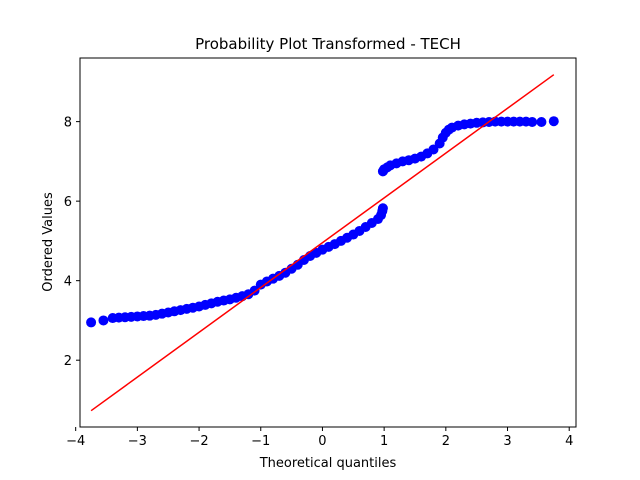  I want to click on x-tick-label: 1, so click(384, 441).